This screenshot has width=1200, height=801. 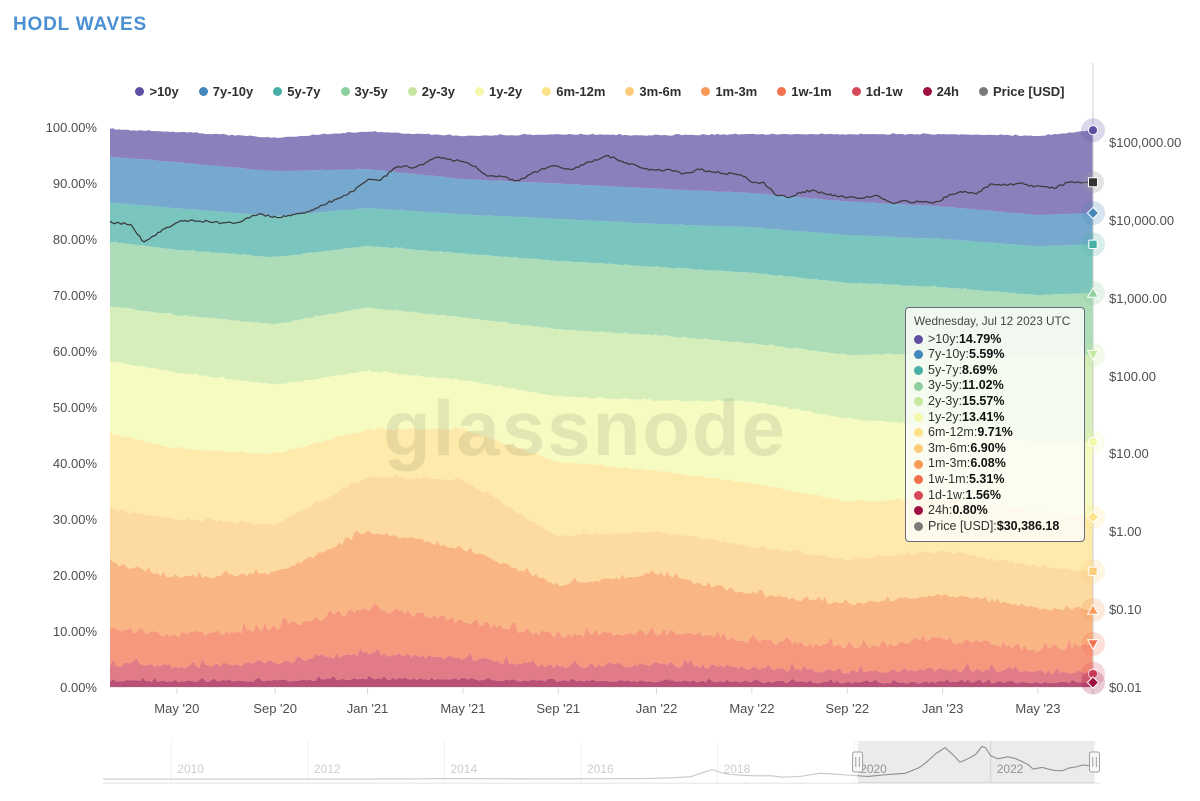 I want to click on legend-item--10y: >10y, so click(x=157, y=91).